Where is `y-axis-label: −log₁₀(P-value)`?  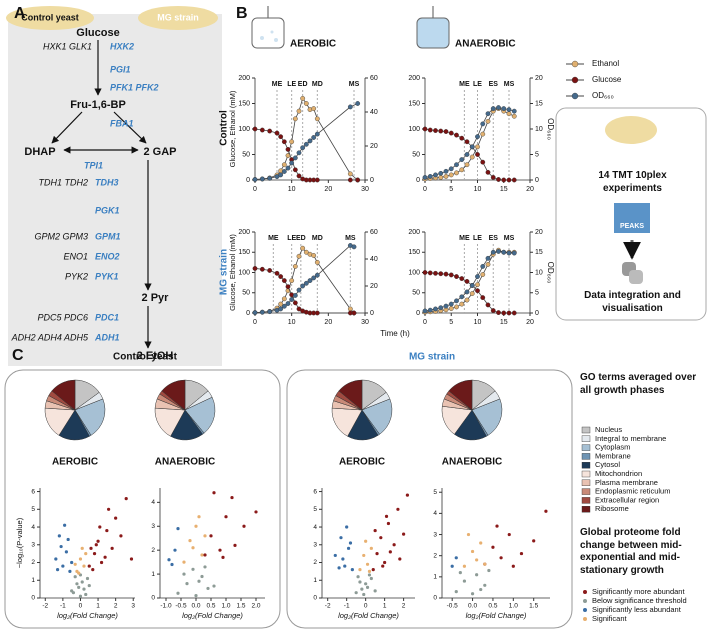
y-axis-label: −log₁₀(P-value) is located at coordinates (19, 542).